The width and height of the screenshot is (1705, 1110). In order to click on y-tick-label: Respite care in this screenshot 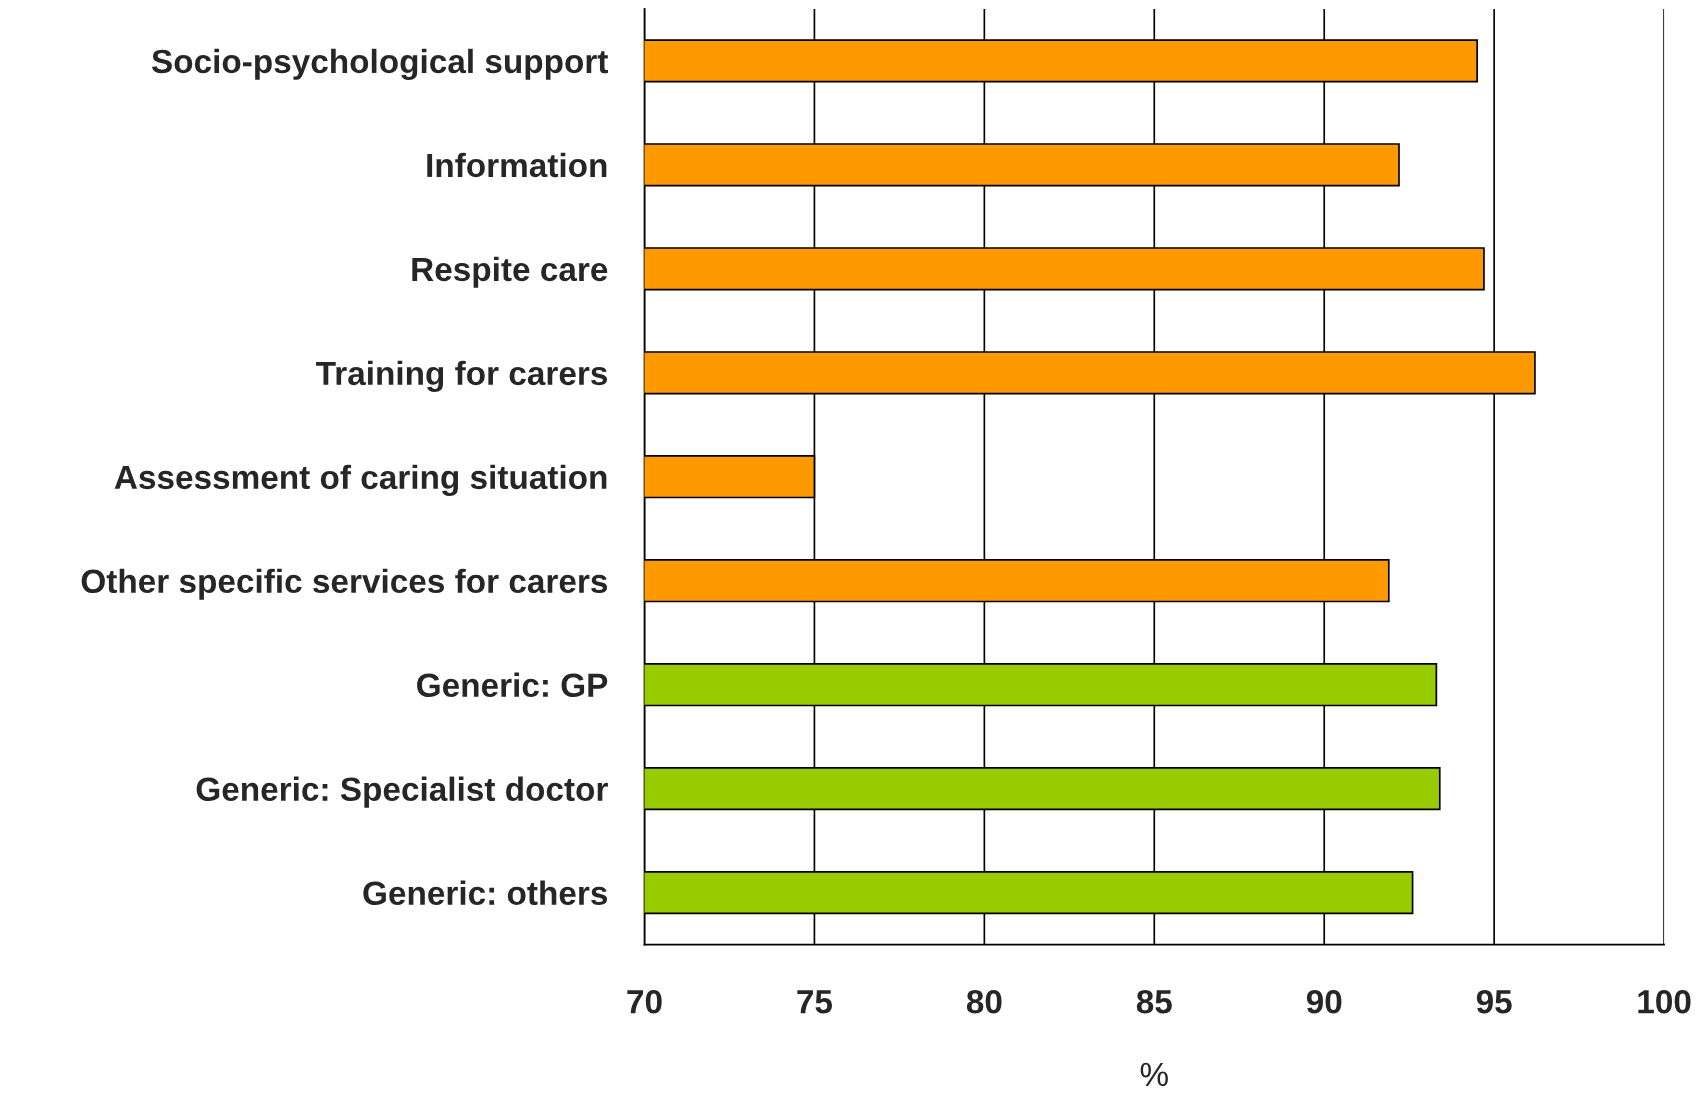, I will do `click(510, 272)`.